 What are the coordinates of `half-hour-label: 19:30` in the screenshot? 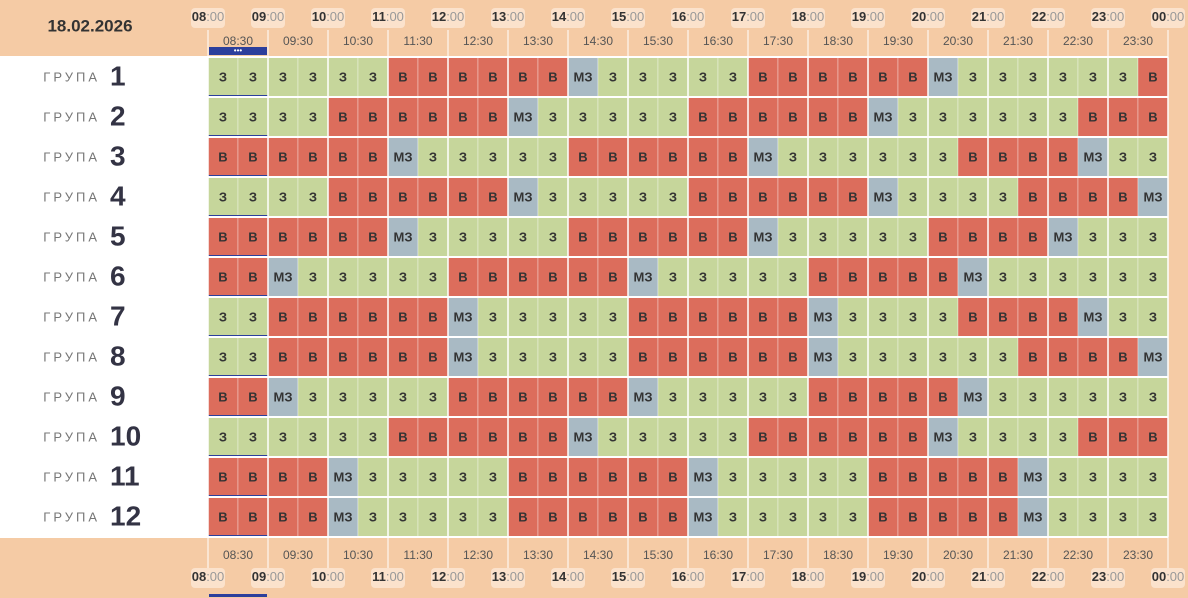 It's located at (898, 555).